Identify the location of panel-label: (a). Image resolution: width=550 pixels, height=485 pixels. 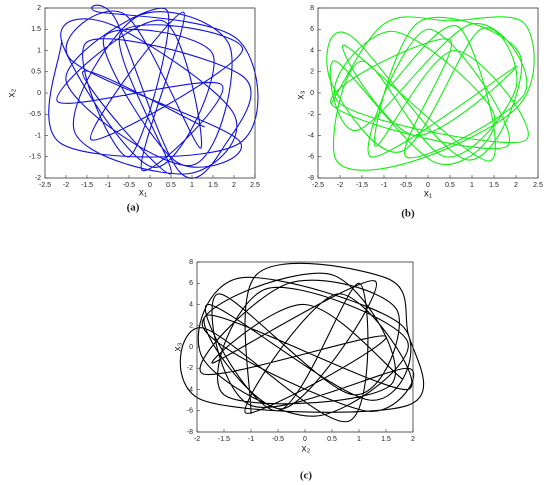
(133, 208).